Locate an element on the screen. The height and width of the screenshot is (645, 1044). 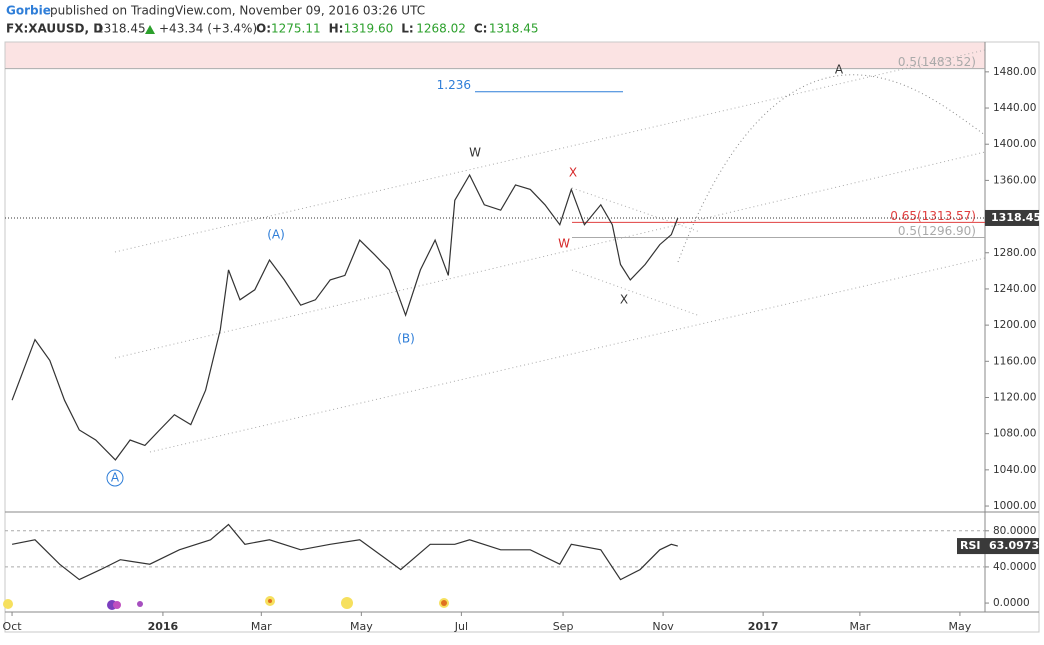
ohlc-label: L: is located at coordinates (407, 29).